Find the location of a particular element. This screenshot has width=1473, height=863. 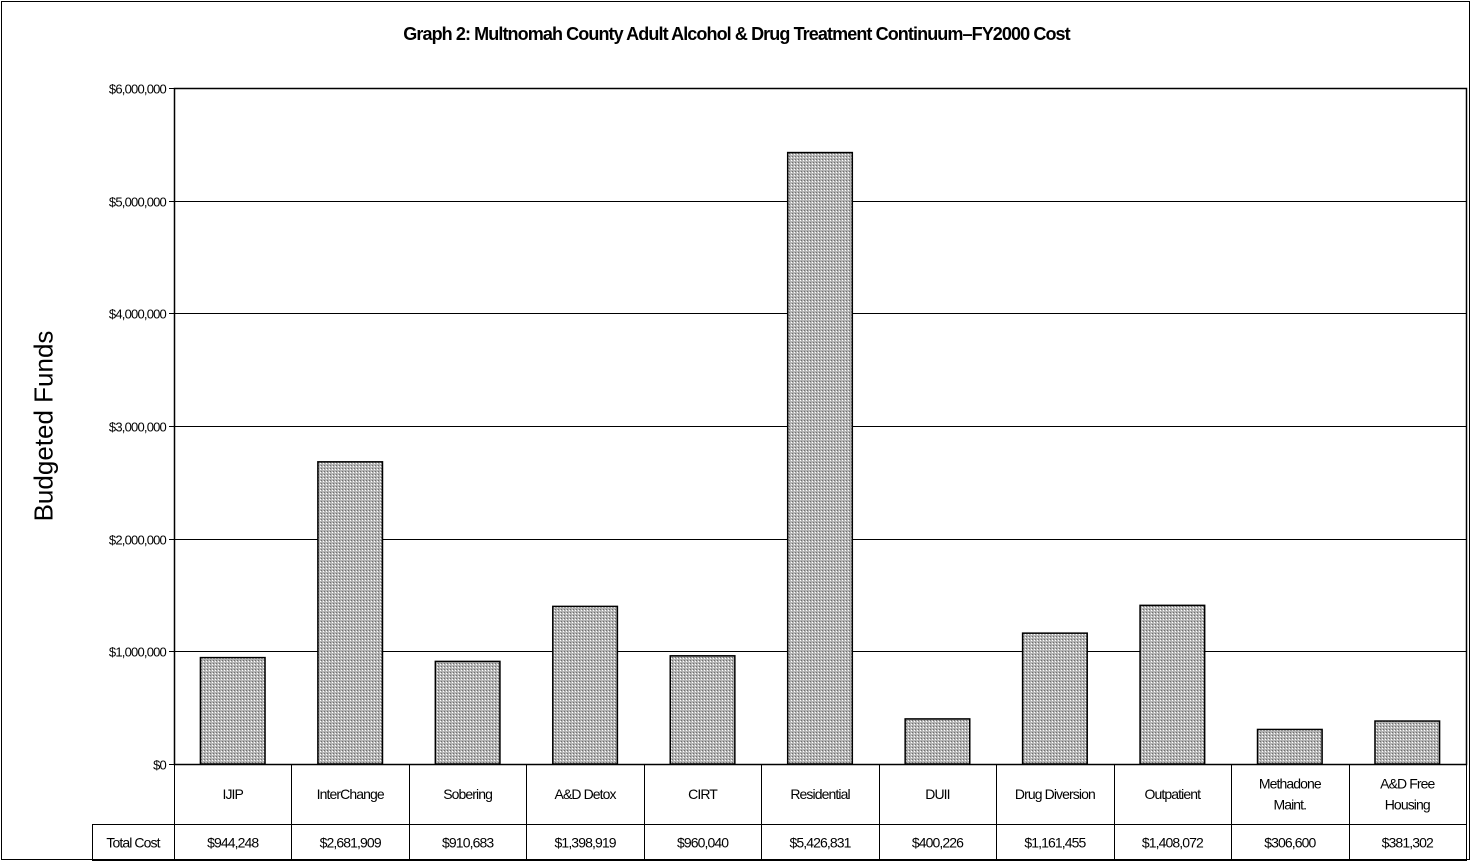

data-label: $1,408,072 is located at coordinates (1173, 843).